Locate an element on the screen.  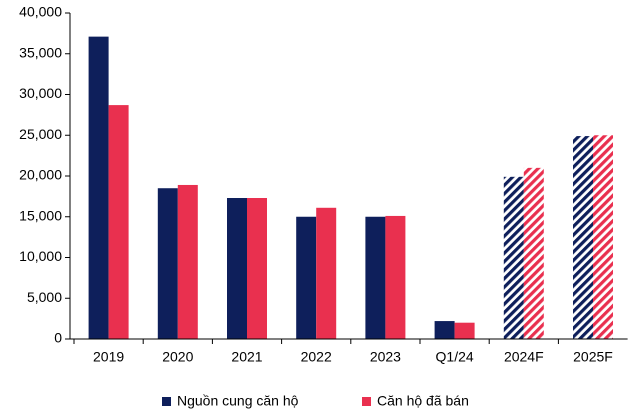
x-tick-label: 2025F is located at coordinates (593, 357).